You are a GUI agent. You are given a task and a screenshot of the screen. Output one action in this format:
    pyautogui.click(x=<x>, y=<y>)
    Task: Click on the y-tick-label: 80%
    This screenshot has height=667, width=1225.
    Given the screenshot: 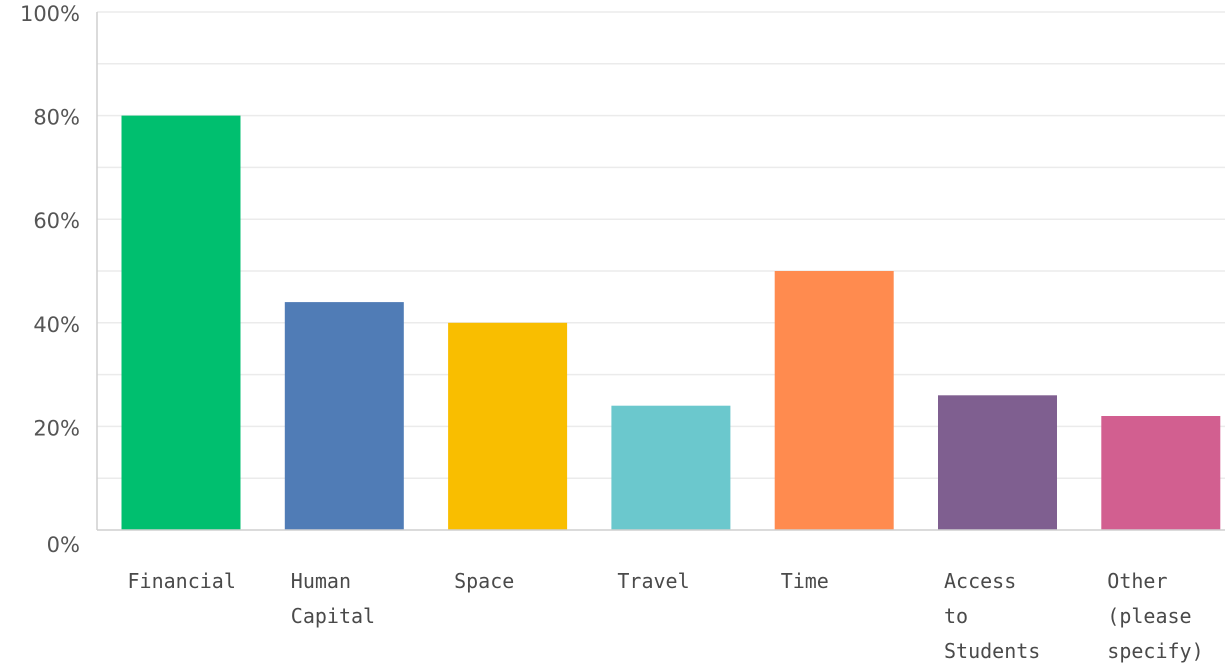 What is the action you would take?
    pyautogui.click(x=56, y=118)
    